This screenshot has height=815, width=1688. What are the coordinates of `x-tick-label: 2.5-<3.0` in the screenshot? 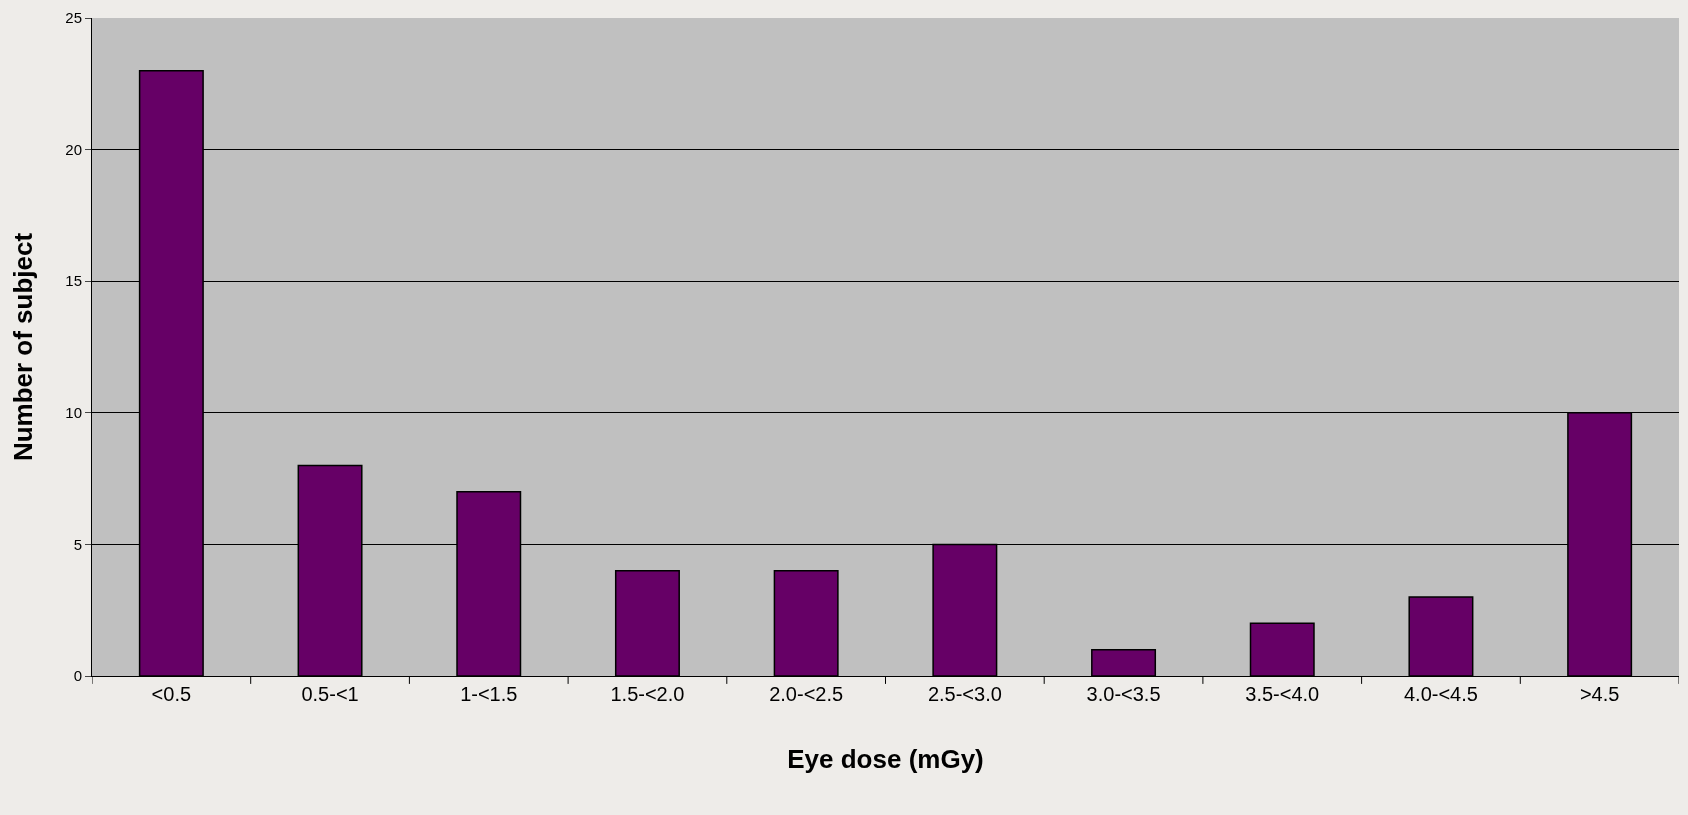 It's located at (964, 694).